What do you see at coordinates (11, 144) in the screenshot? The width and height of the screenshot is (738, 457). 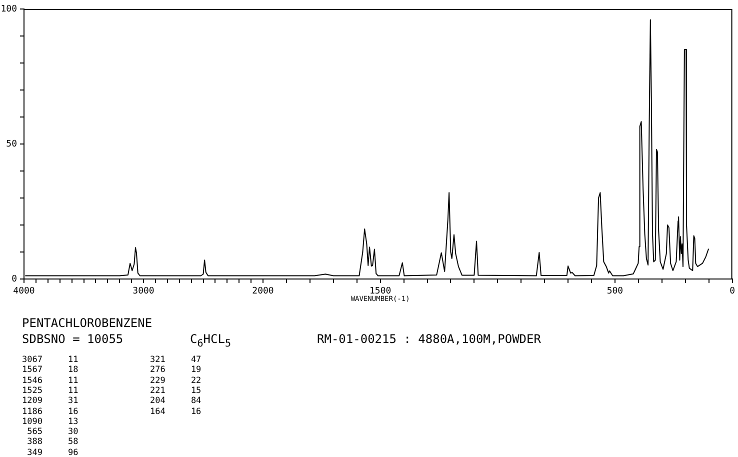 I see `y-tick-label: 50` at bounding box center [11, 144].